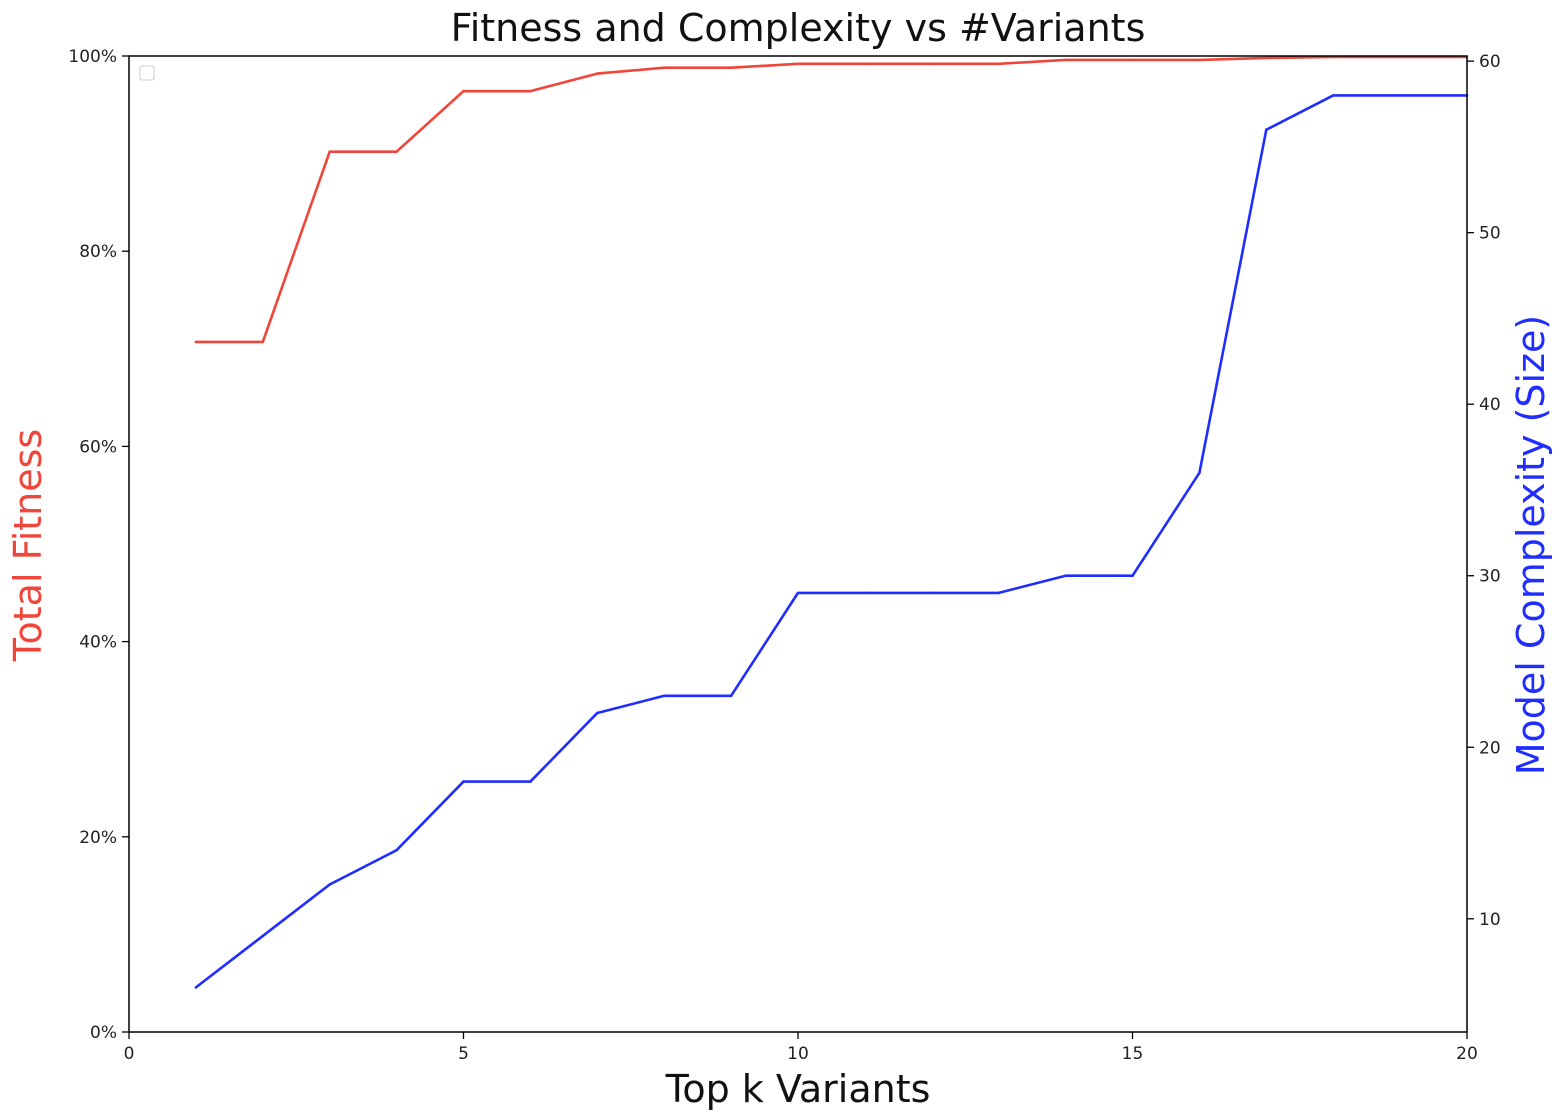 The width and height of the screenshot is (1561, 1119). Describe the element at coordinates (1484, 491) in the screenshot. I see `y-axis-right: 10 20 30 40 50 60` at that location.